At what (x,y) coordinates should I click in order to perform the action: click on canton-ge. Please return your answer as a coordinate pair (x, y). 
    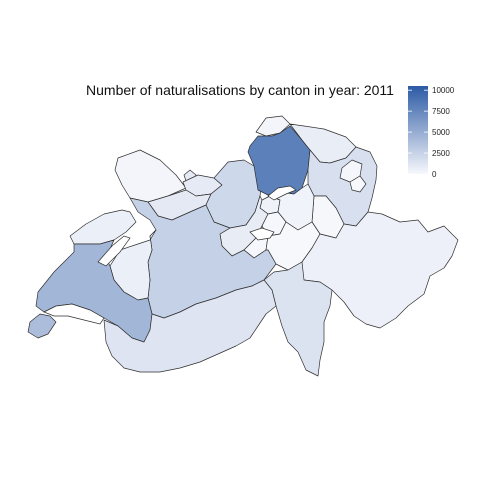
    Looking at the image, I should click on (42, 326).